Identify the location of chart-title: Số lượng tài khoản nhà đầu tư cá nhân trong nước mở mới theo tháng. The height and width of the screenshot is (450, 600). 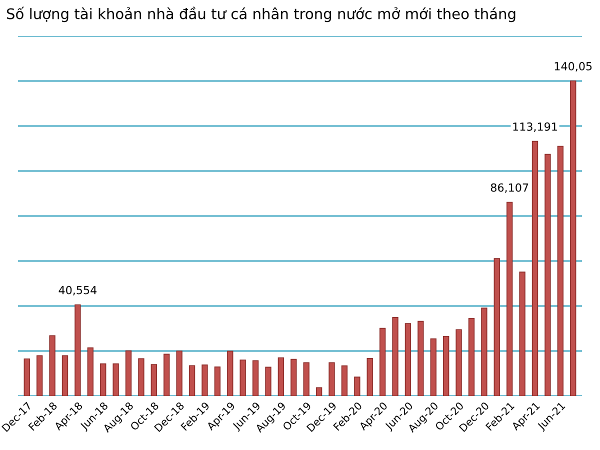
(261, 14).